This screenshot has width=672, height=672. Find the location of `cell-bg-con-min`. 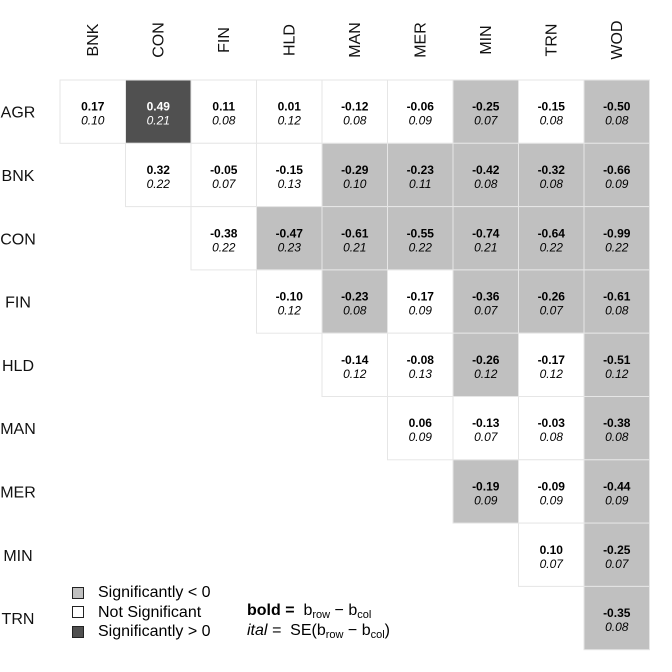

cell-bg-con-min is located at coordinates (485, 238).